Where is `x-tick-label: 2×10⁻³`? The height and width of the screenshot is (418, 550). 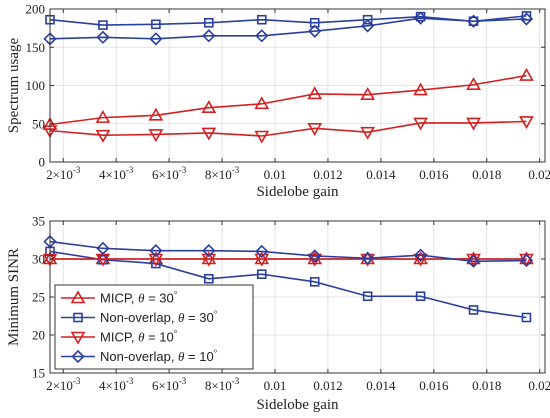 x-tick-label: 2×10⁻³ is located at coordinates (63, 173).